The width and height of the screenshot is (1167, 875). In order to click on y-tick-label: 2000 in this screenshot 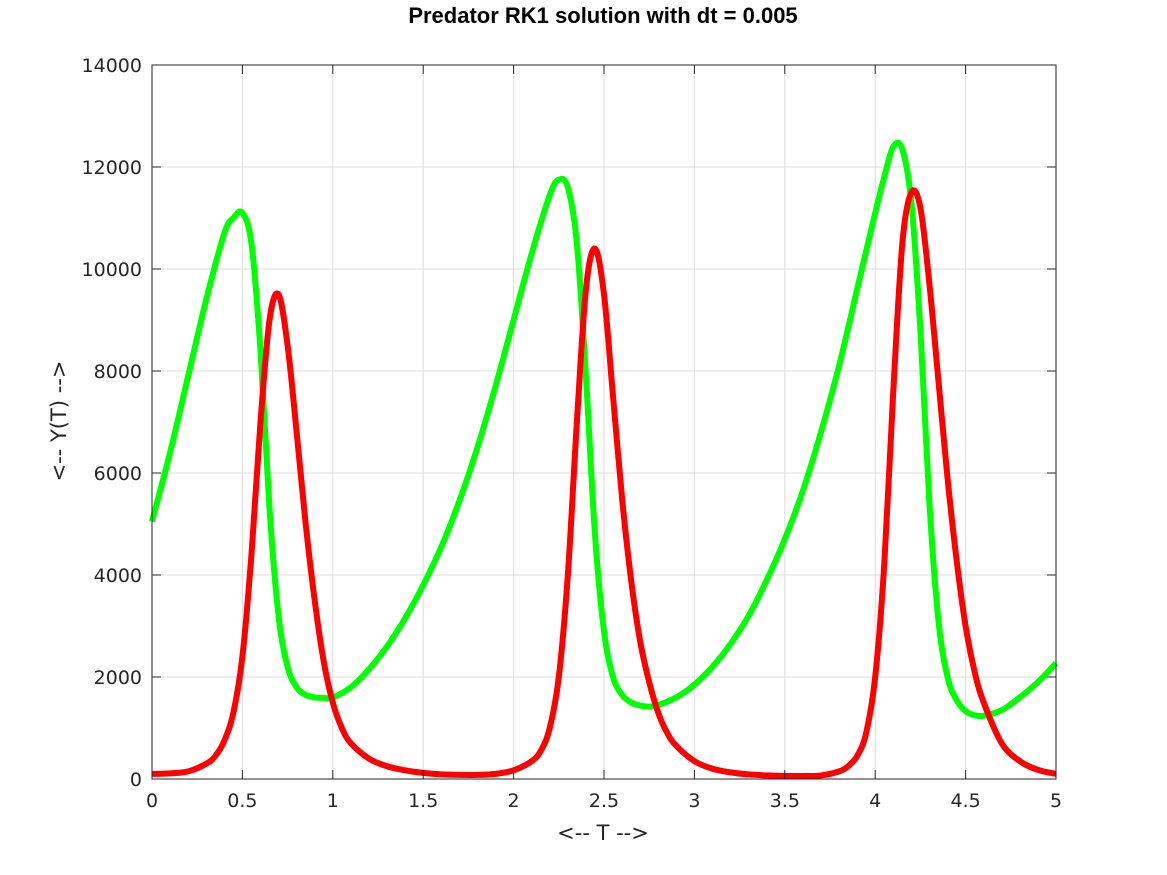, I will do `click(118, 678)`.